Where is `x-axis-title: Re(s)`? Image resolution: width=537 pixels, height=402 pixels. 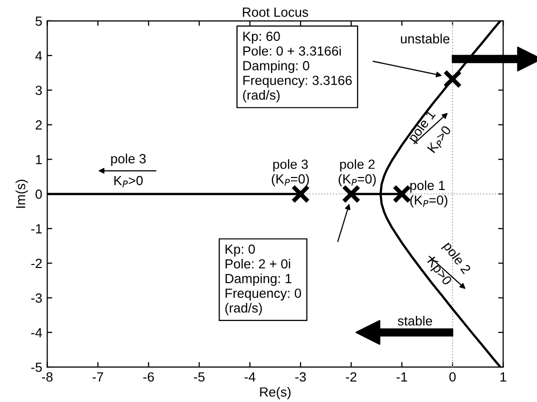
x-axis-title: Re(s) is located at coordinates (275, 393).